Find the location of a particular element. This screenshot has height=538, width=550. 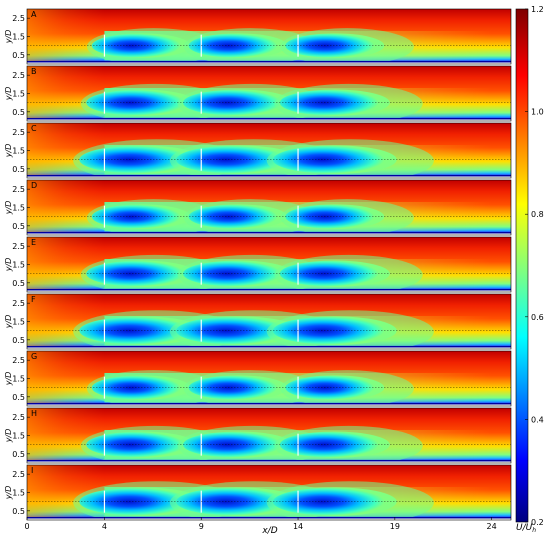

colorbar-label-main: U/U is located at coordinates (524, 528).